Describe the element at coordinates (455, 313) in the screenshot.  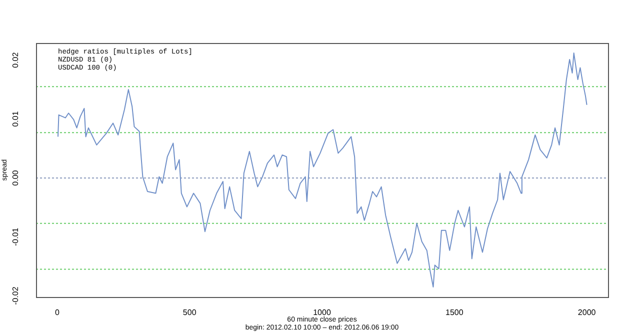
I see `x-tick-label: 1500` at that location.